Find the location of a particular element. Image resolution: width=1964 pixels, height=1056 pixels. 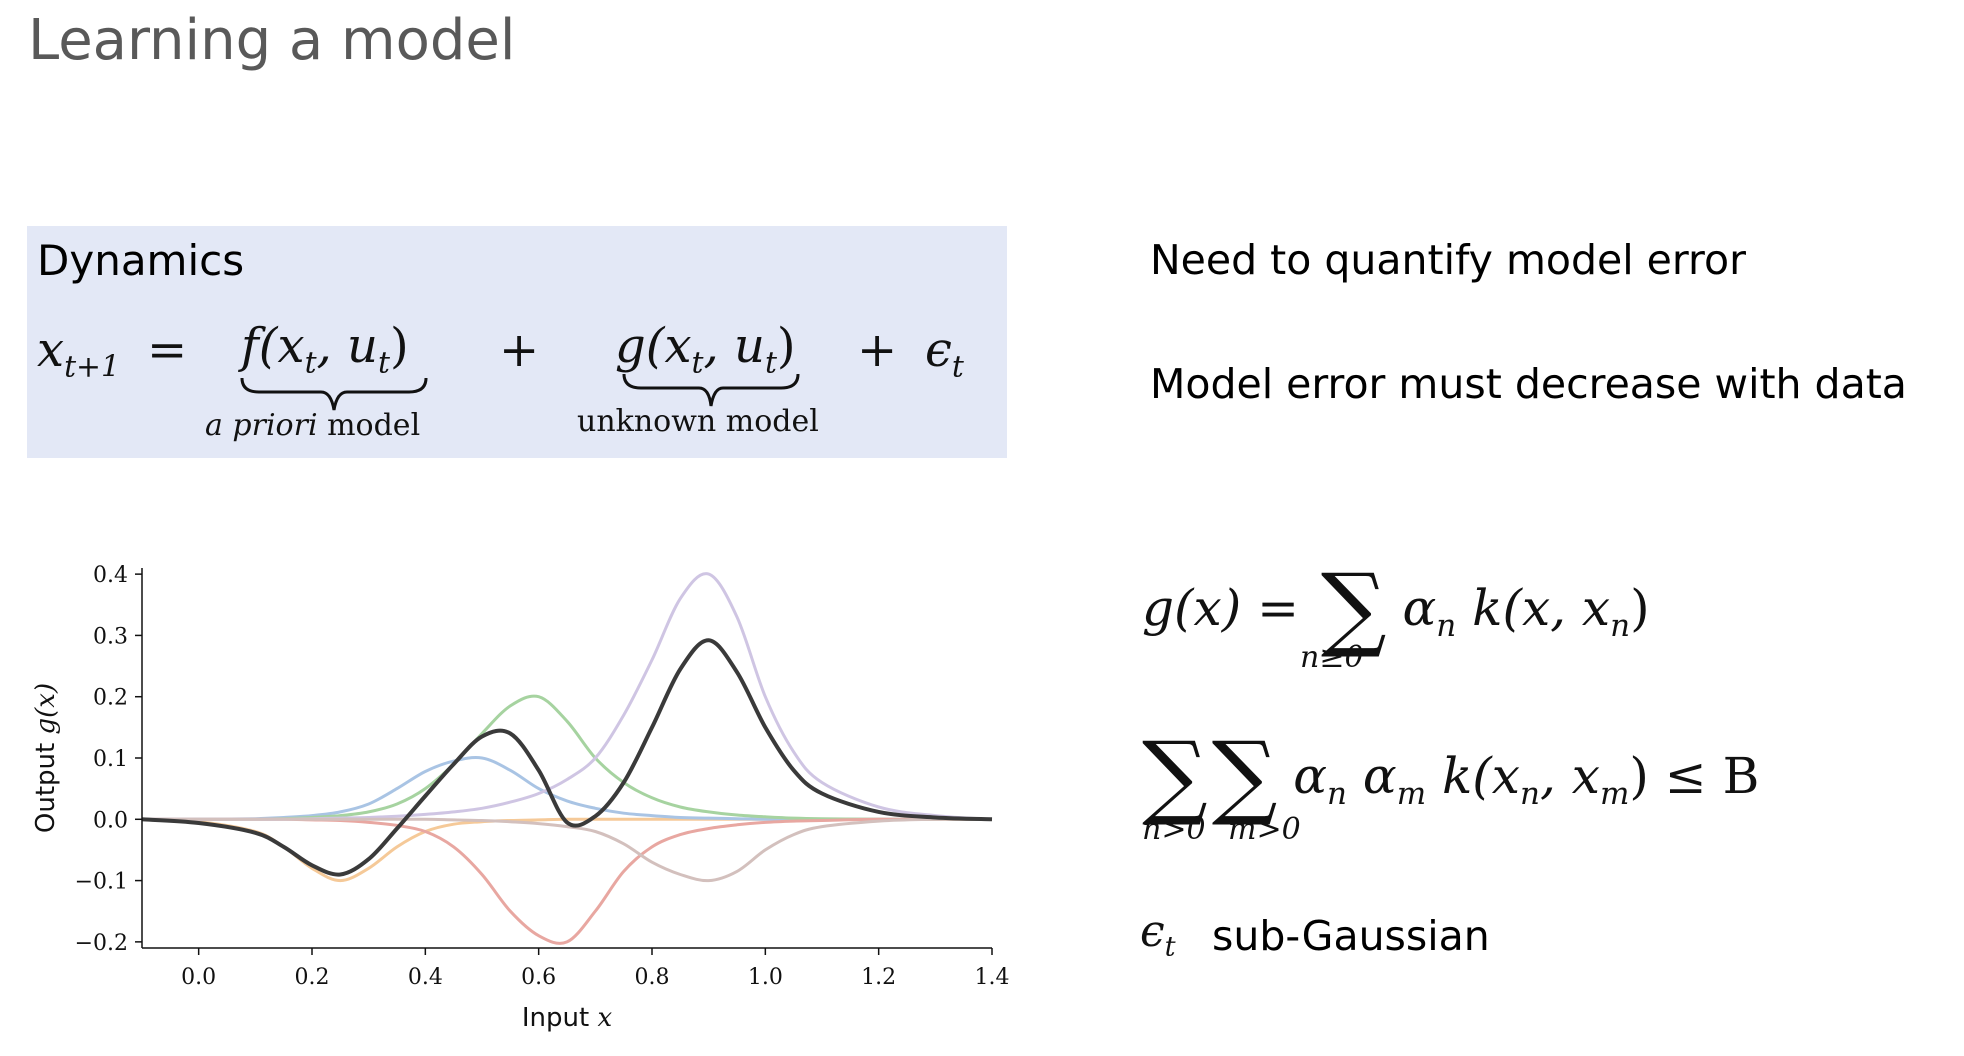

x-tick-label: 0.2 is located at coordinates (312, 977).